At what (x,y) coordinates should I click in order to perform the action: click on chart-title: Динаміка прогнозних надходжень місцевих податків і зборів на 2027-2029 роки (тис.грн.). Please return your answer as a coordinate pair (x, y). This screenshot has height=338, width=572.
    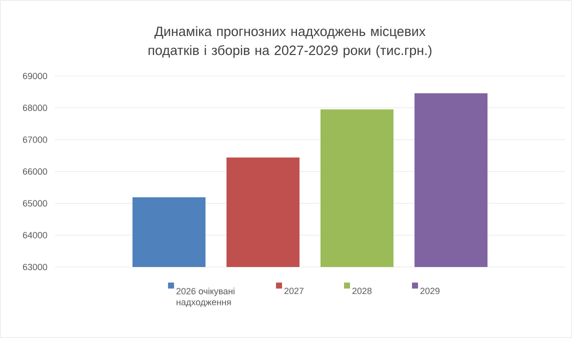
    Looking at the image, I should click on (290, 42).